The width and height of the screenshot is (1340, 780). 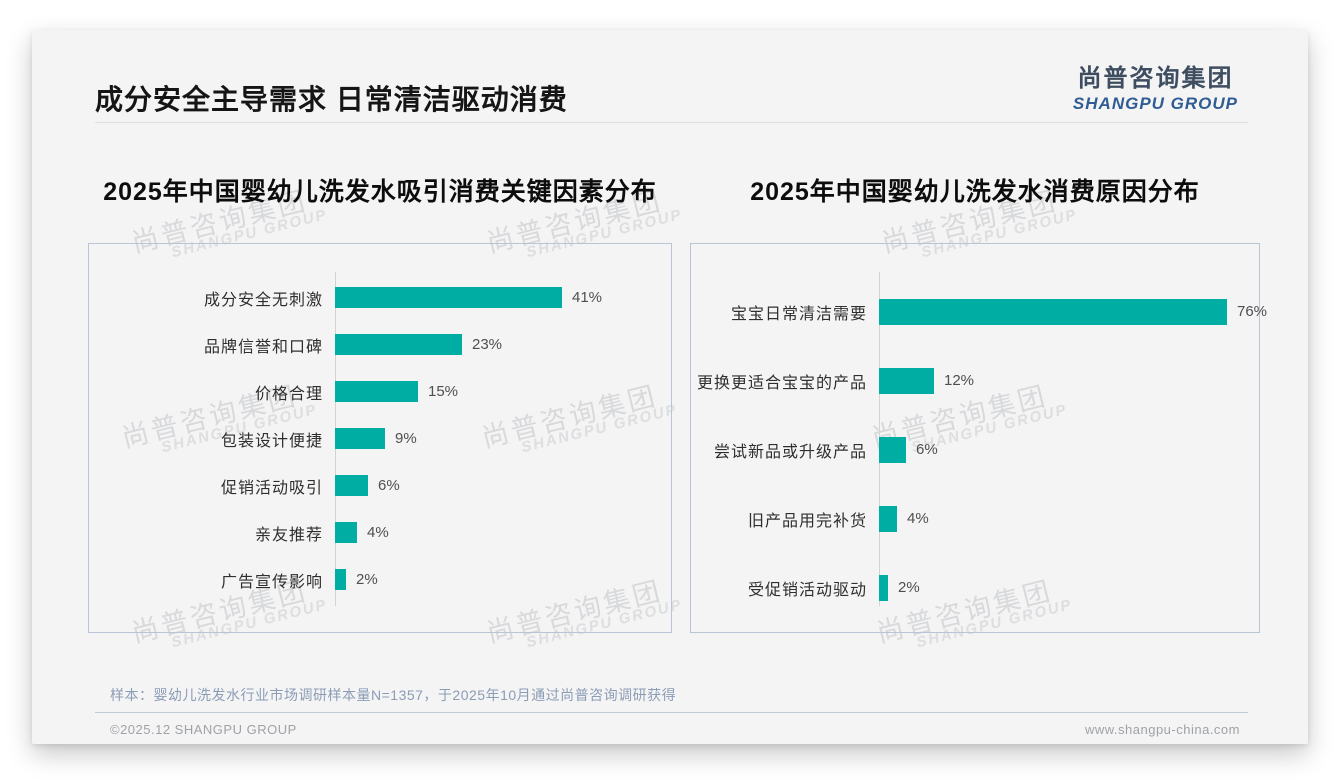 What do you see at coordinates (807, 521) in the screenshot?
I see `category-label: 旧产品用完补货` at bounding box center [807, 521].